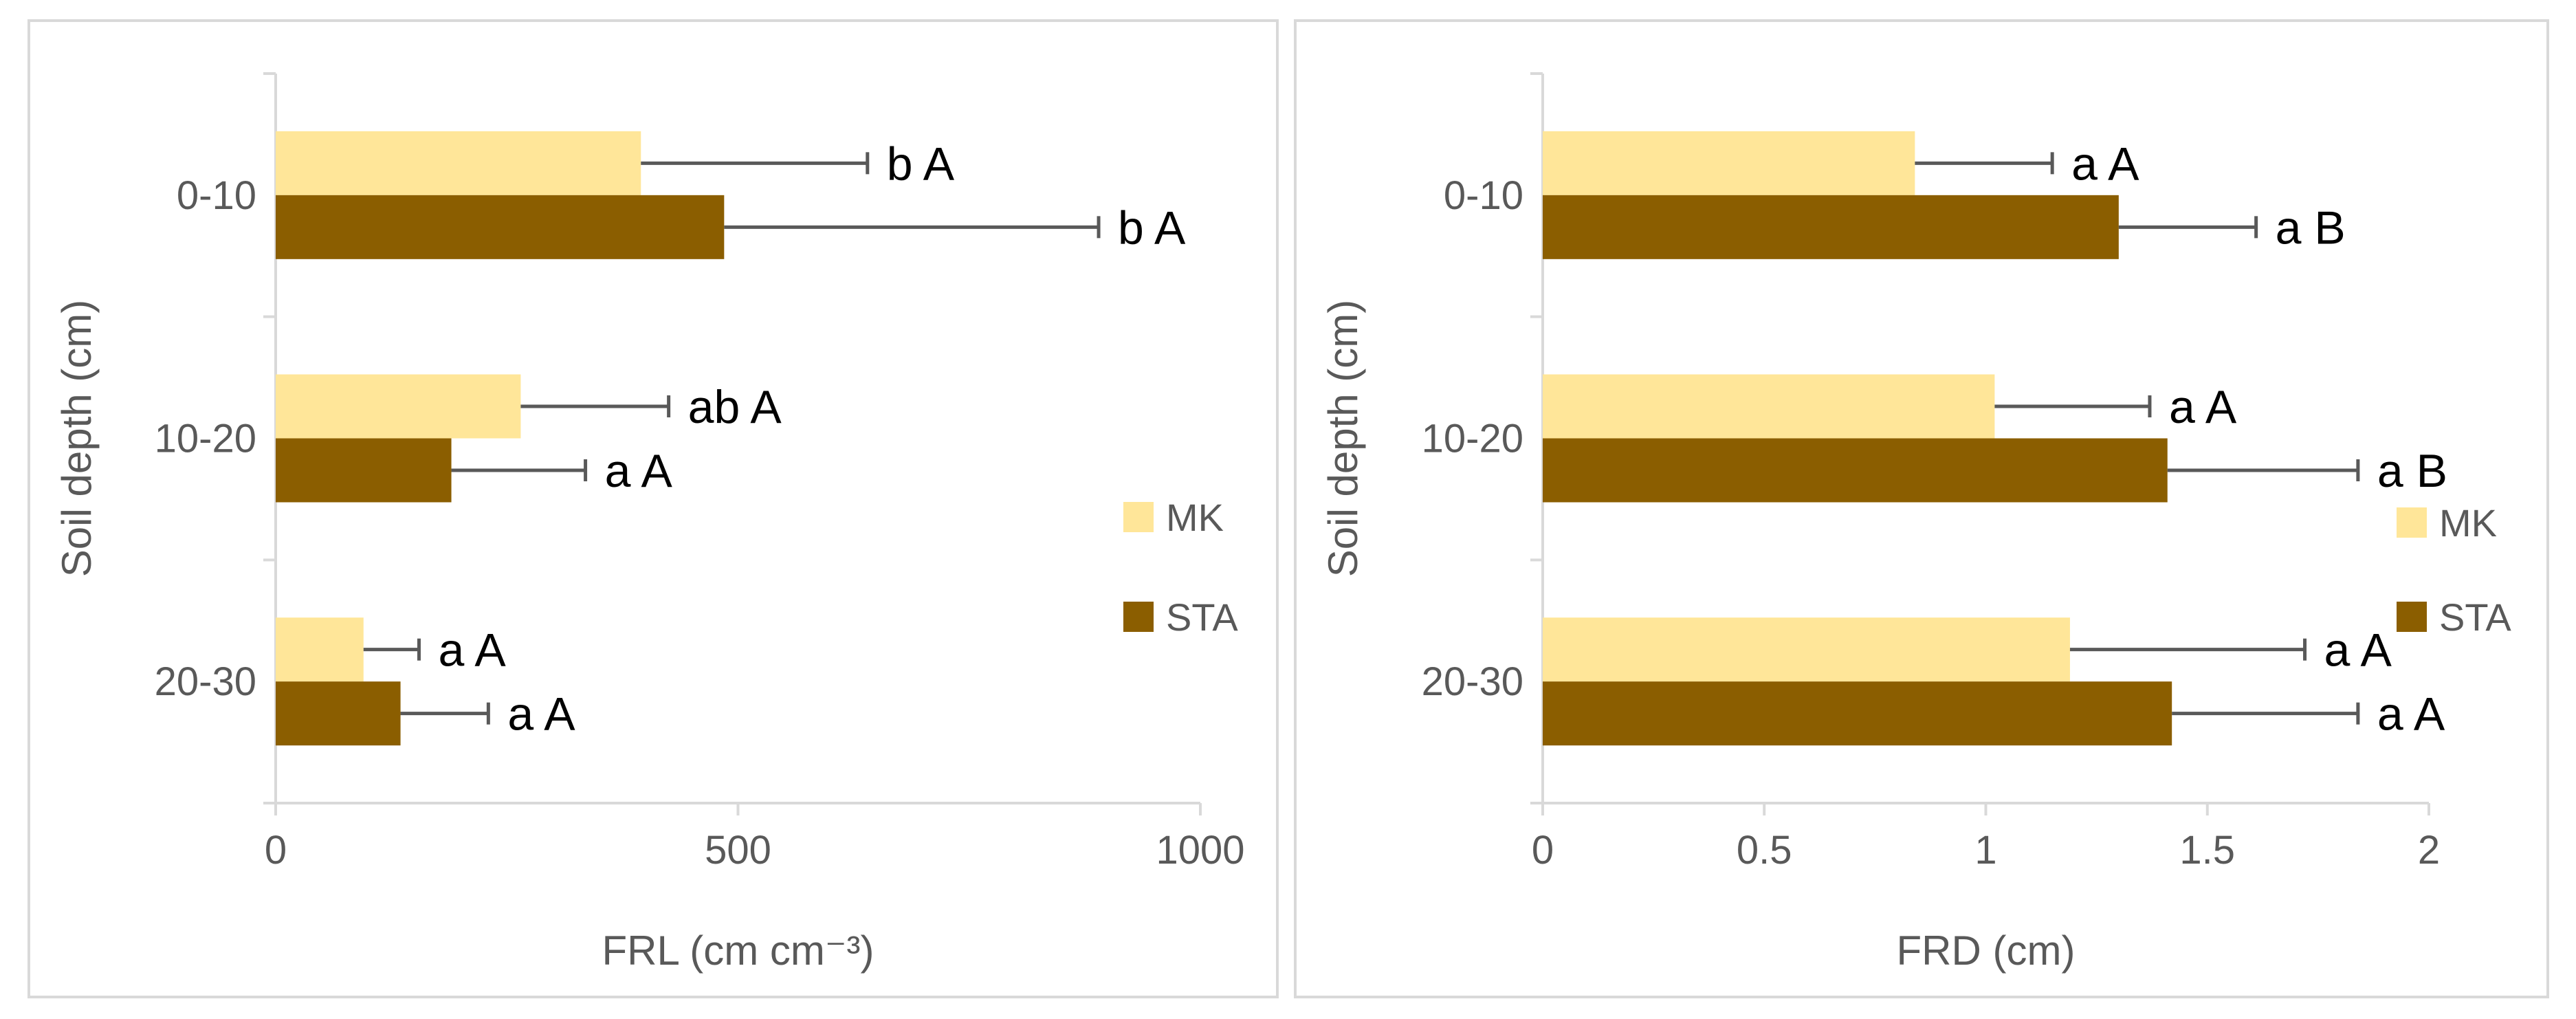 This screenshot has width=2576, height=1019. What do you see at coordinates (1200, 850) in the screenshot?
I see `x-tick-label: 1000` at bounding box center [1200, 850].